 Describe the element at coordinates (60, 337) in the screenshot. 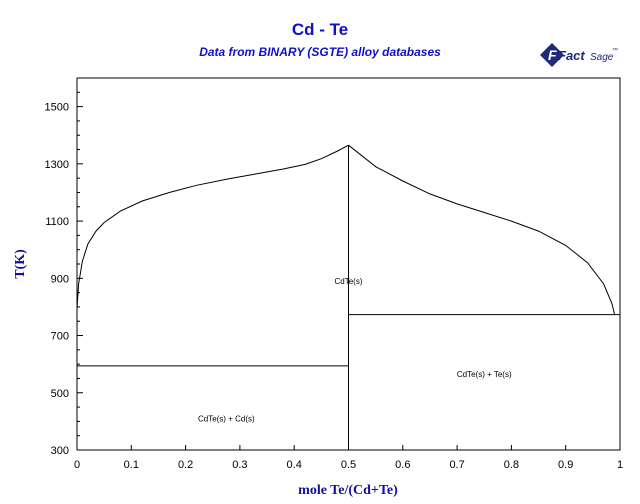

I see `y-tick-label: 700` at that location.